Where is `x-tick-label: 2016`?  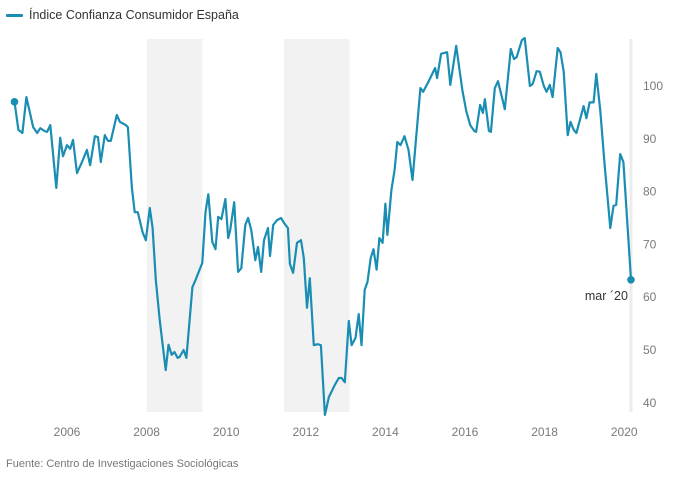
x-tick-label: 2016 is located at coordinates (465, 432).